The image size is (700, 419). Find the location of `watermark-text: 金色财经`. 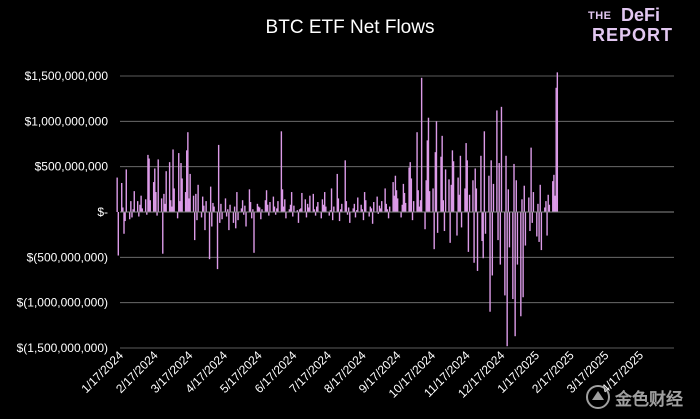

watermark-text: 金色财经 is located at coordinates (649, 399).